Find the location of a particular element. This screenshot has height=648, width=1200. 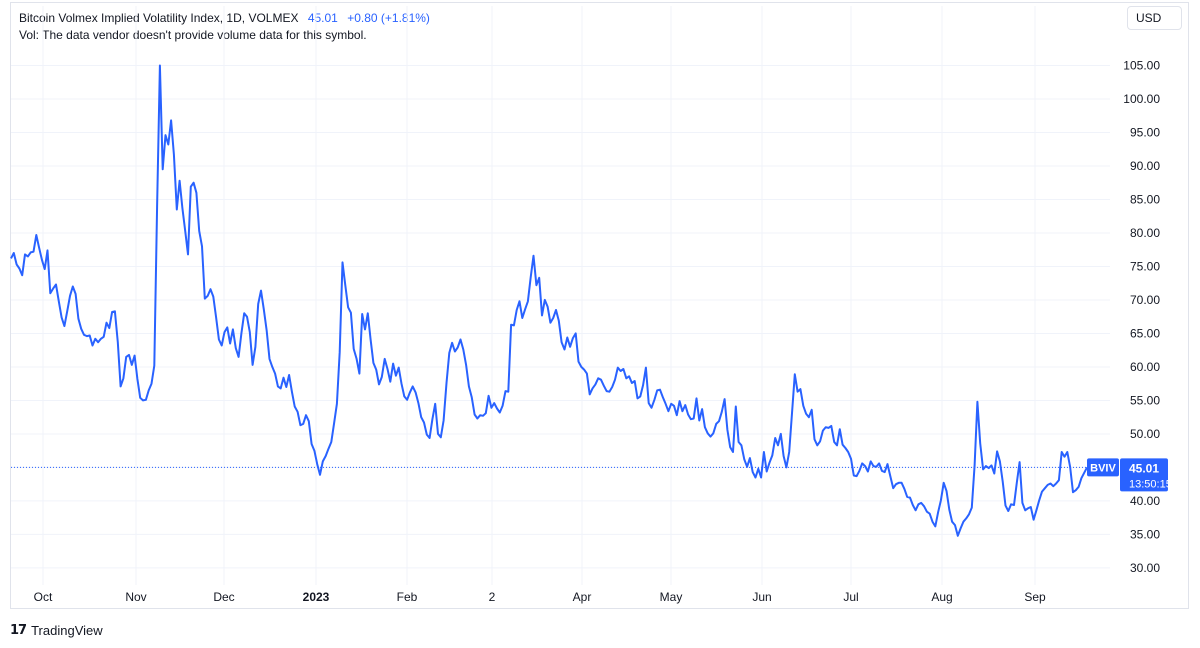

x-tick-label: Oct is located at coordinates (43, 597).